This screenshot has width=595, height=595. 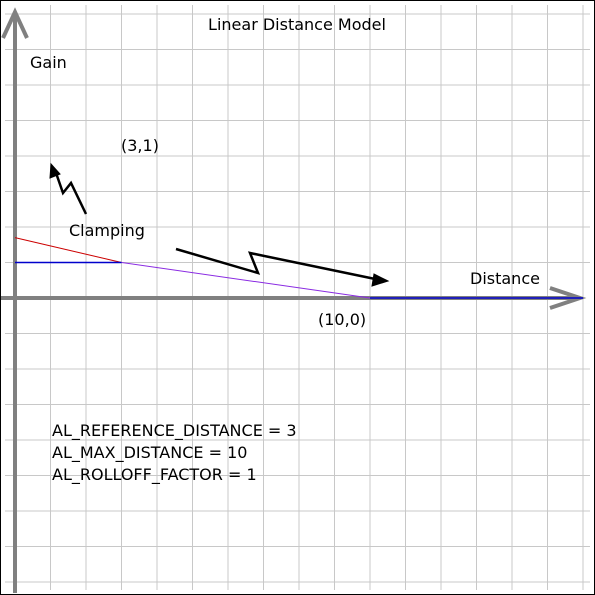 I want to click on point-label-reference: (3,1), so click(x=140, y=145).